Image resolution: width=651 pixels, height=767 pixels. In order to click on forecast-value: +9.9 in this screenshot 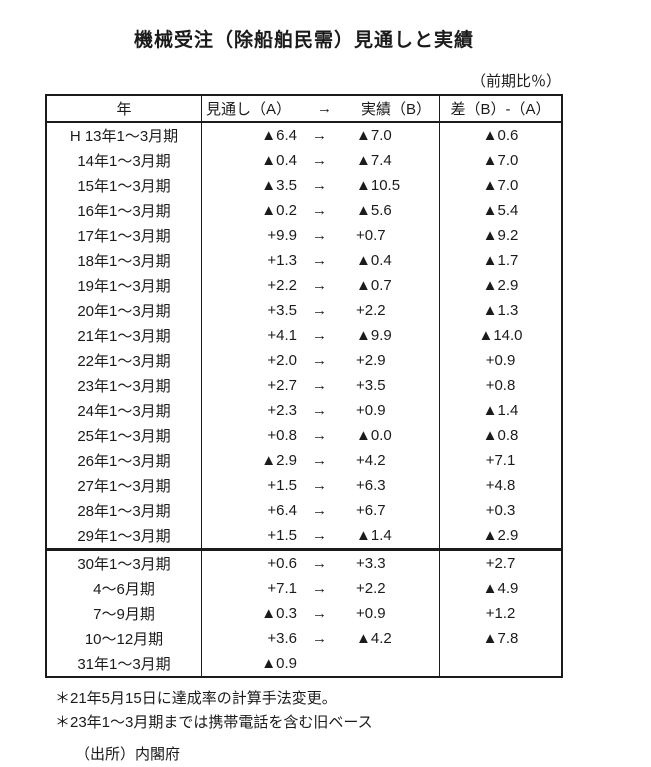, I will do `click(282, 235)`.